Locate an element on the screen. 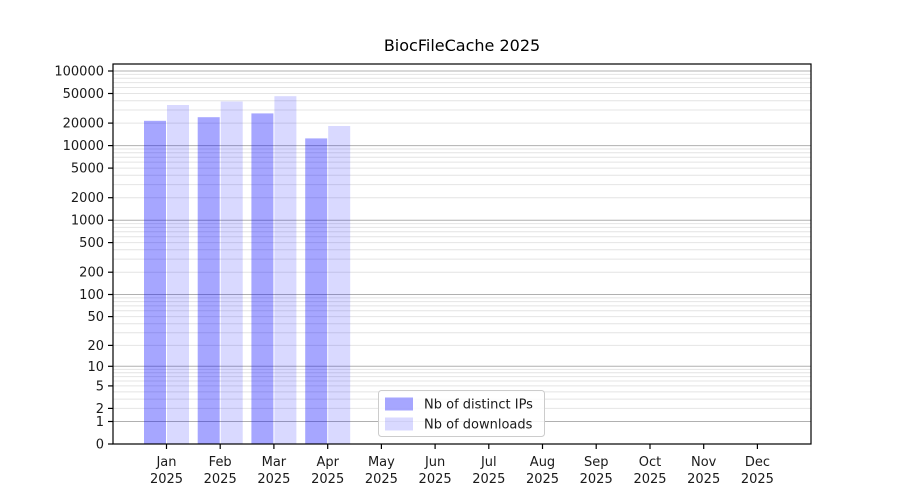  x-tick-label-month: May is located at coordinates (381, 462).